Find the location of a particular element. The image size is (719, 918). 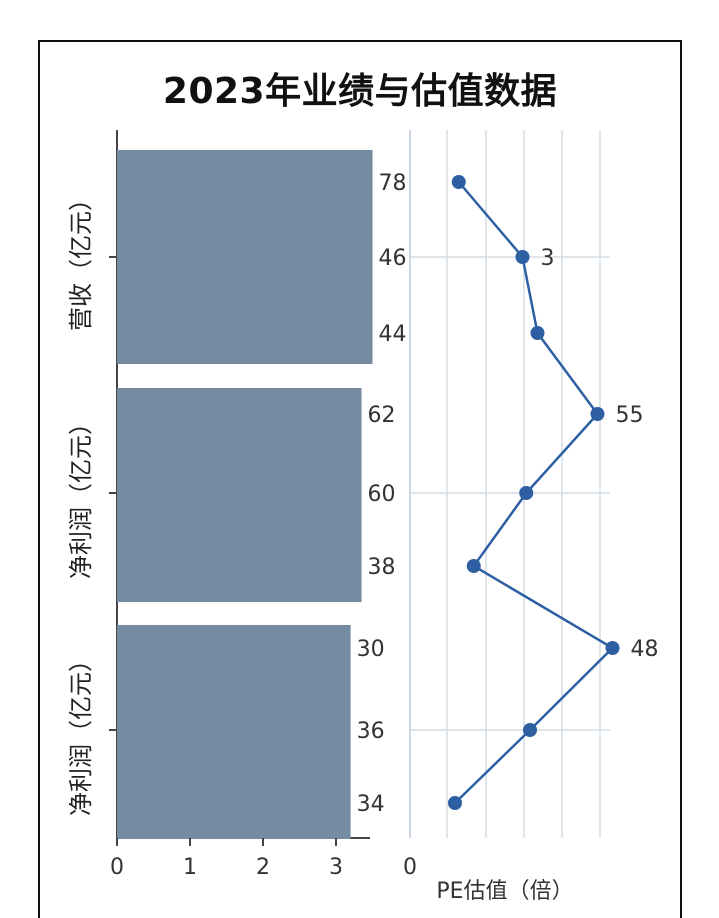

bar-category-label-2: 净利润（亿元） is located at coordinates (81, 732).